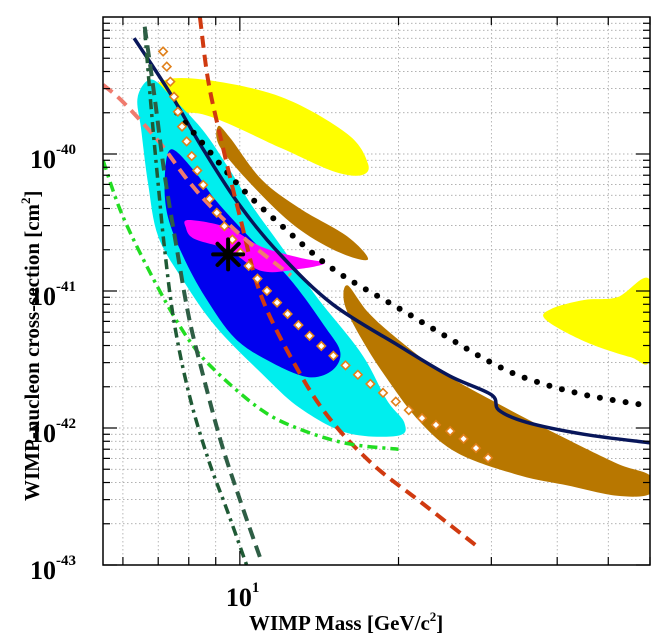 The height and width of the screenshot is (640, 662). I want to click on yellow-region-right, so click(596, 321).